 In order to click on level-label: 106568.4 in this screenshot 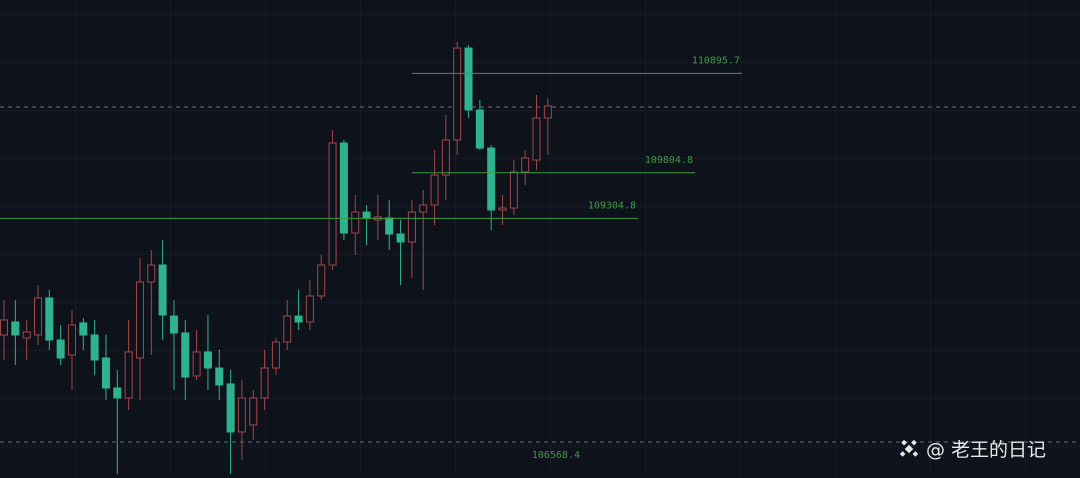, I will do `click(556, 455)`.